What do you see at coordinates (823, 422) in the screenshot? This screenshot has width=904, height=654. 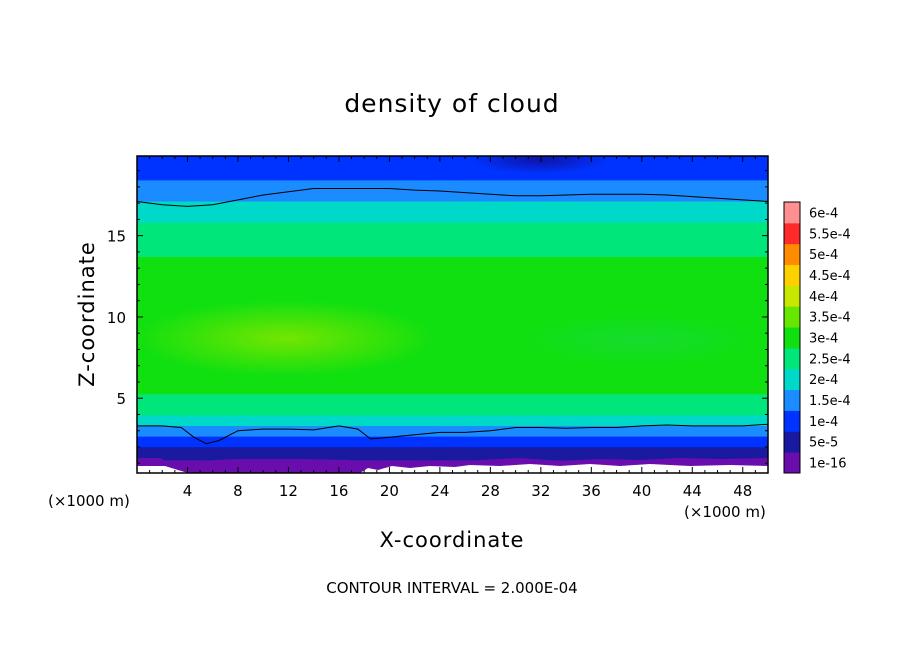 I see `colorbar-label: 1e-4` at bounding box center [823, 422].